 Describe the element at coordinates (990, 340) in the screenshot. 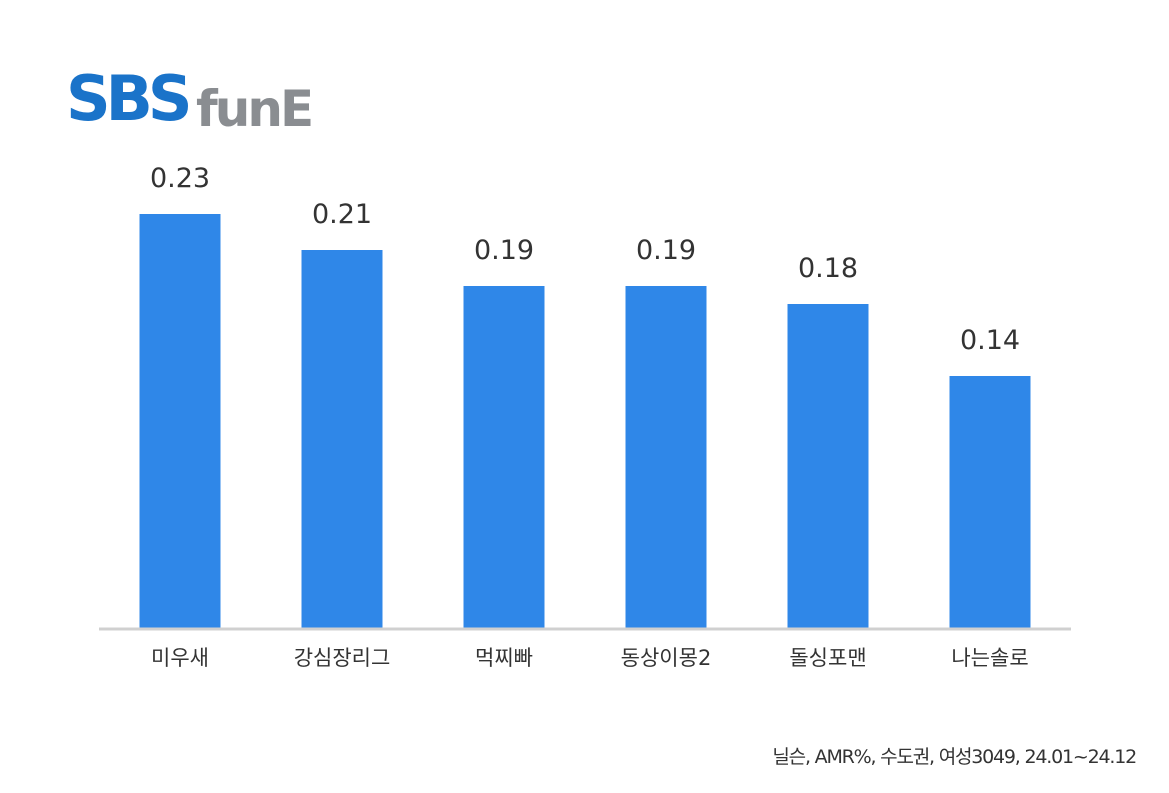

I see `data-label-5: 0.14` at that location.